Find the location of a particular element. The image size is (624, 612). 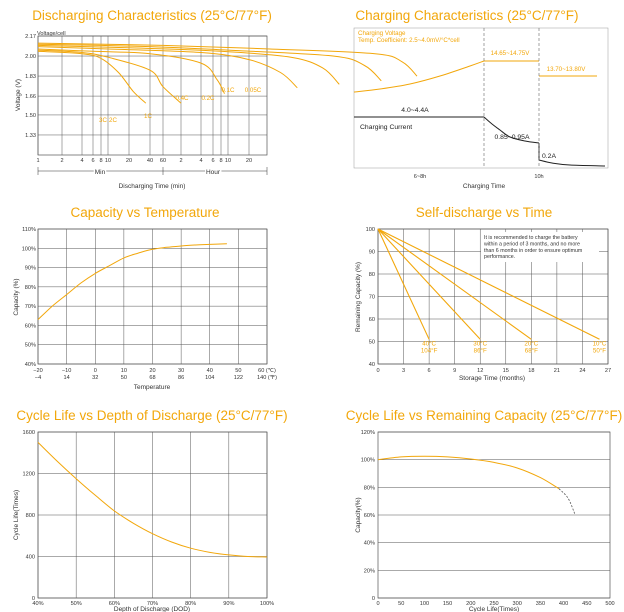

segment-label: Min is located at coordinates (100, 172).